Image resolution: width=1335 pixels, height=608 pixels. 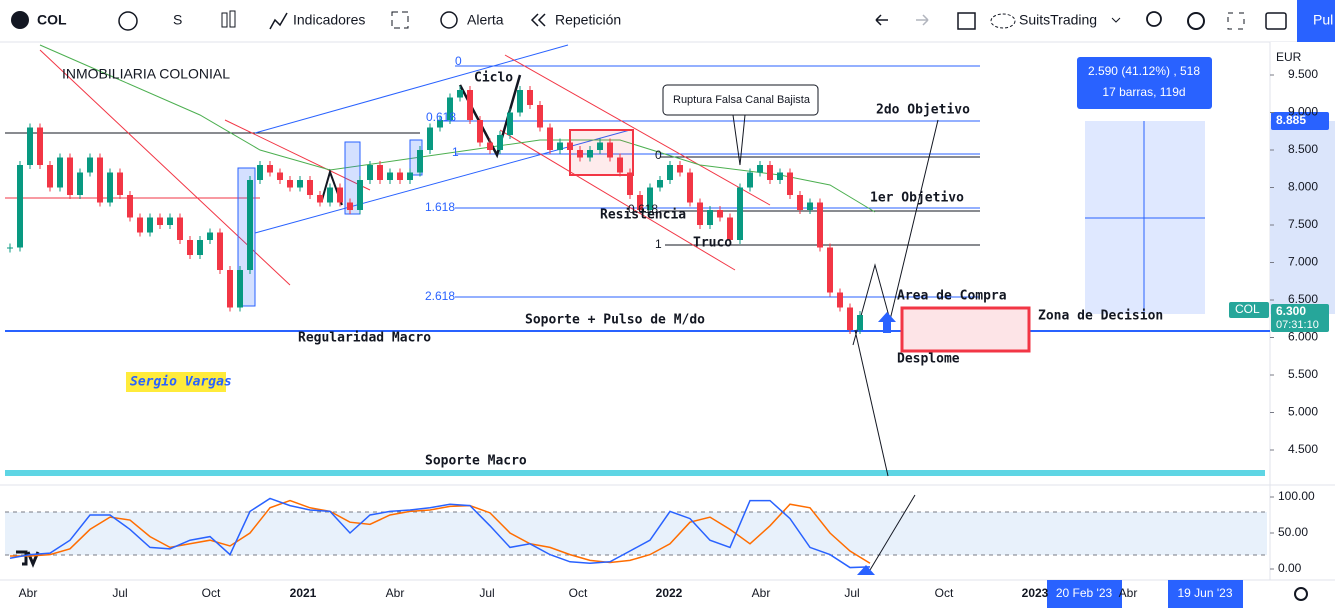 I want to click on publish-button-bg, so click(x=1316, y=21).